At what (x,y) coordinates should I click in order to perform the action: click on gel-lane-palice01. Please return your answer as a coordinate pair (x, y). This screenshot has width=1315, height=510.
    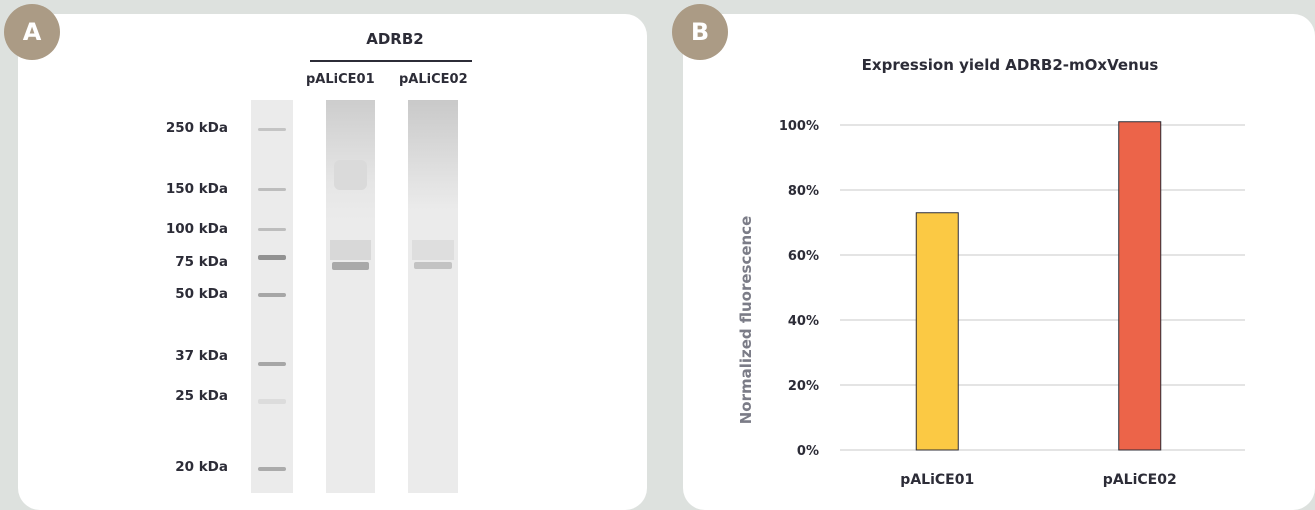
    Looking at the image, I should click on (350, 296).